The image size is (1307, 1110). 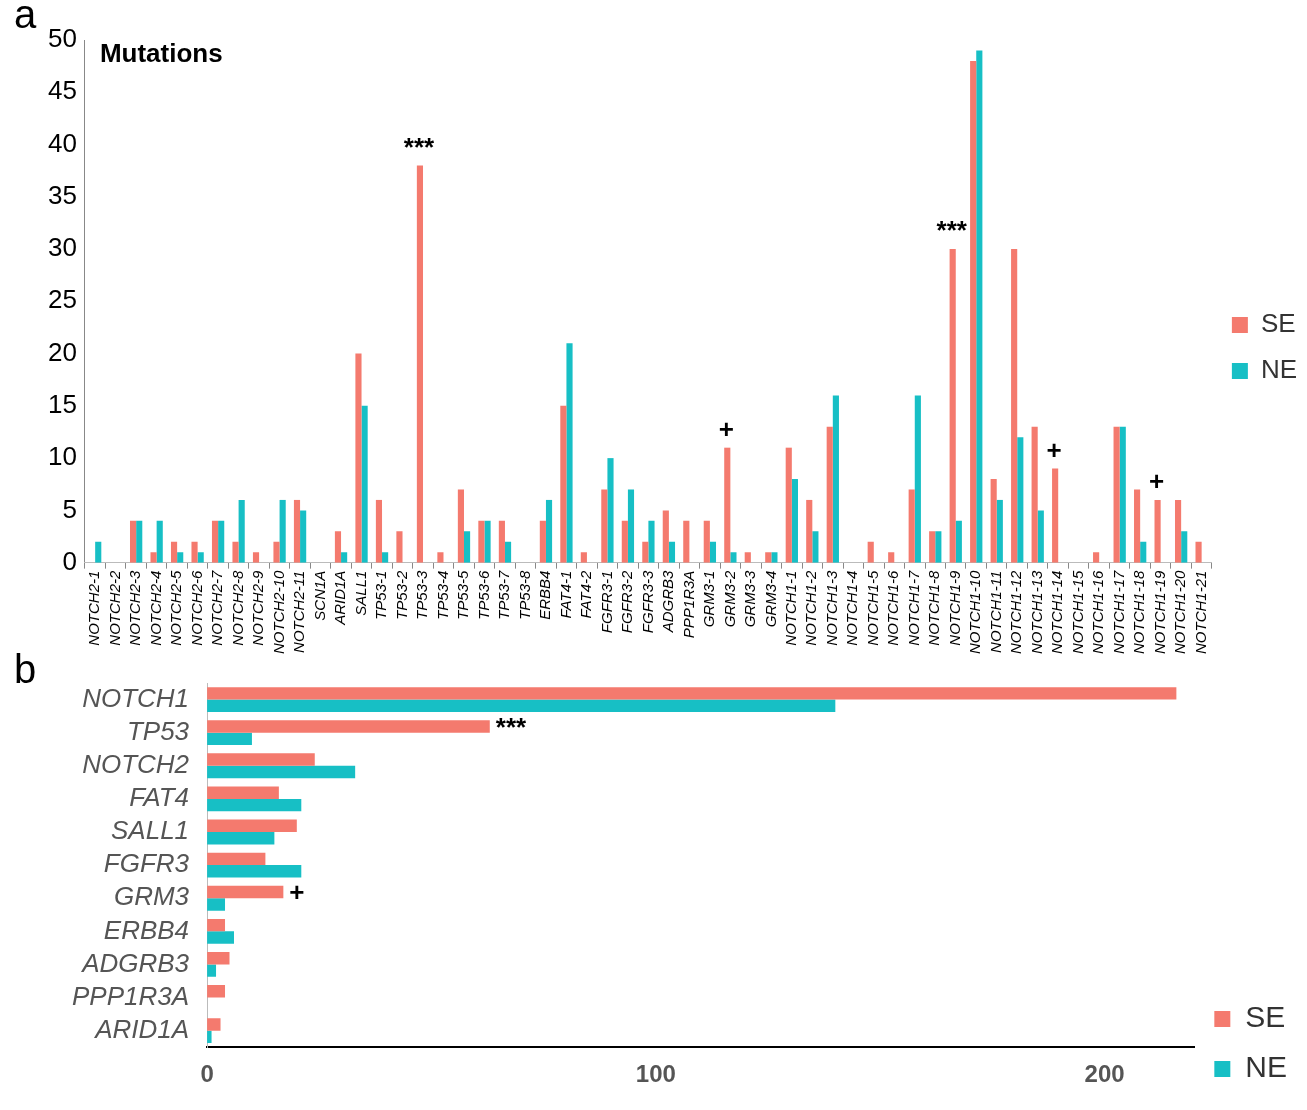 What do you see at coordinates (504, 595) in the screenshot?
I see `x-tick-label: TP53-7` at bounding box center [504, 595].